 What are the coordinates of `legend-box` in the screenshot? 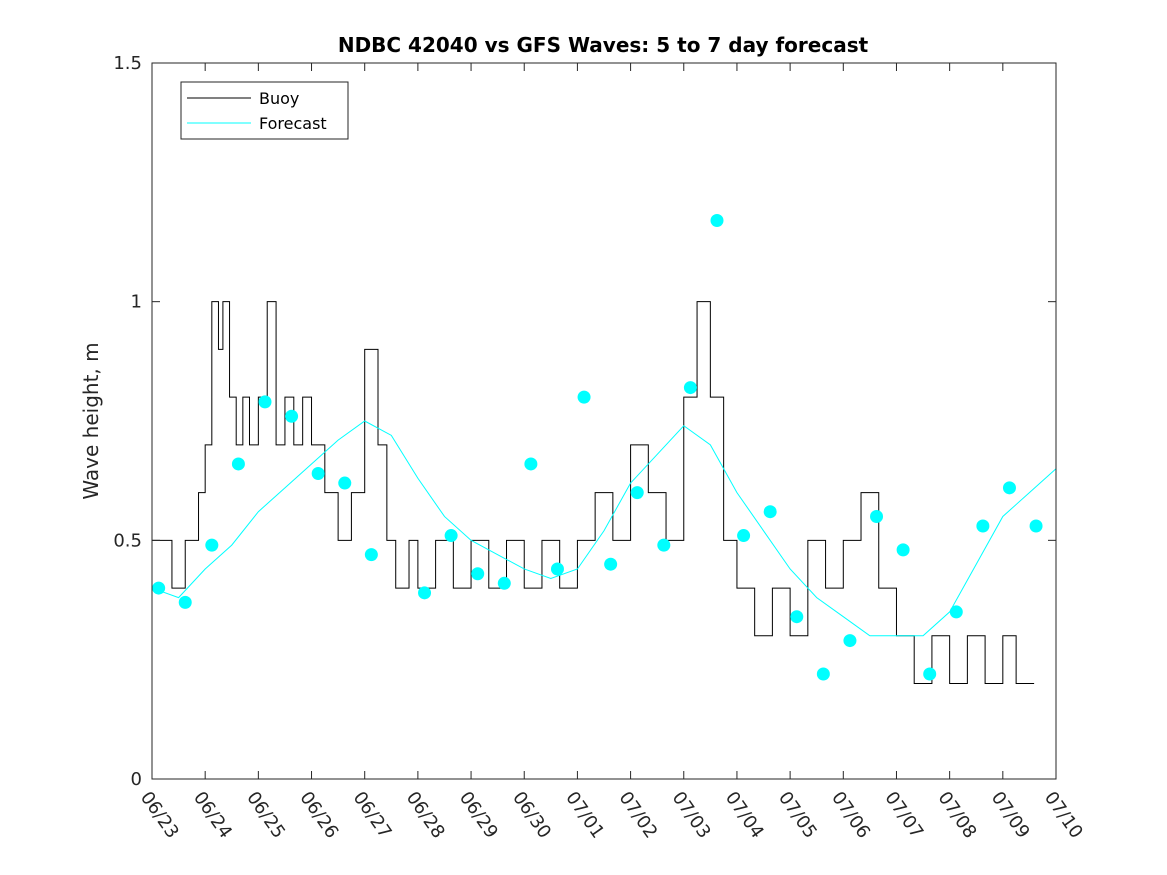 It's located at (264, 110).